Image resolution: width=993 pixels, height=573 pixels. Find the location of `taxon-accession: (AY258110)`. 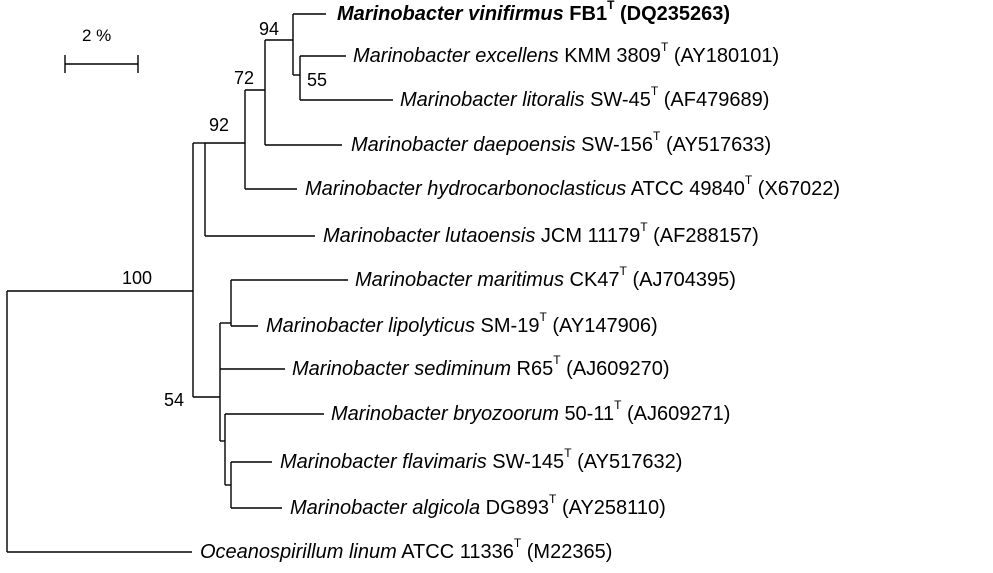

taxon-accession: (AY258110) is located at coordinates (613, 508).